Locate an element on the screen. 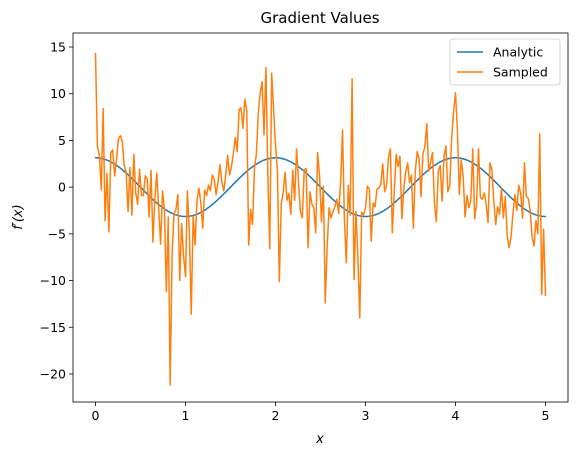 The width and height of the screenshot is (578, 455). y-tick-label: −5 is located at coordinates (57, 233).